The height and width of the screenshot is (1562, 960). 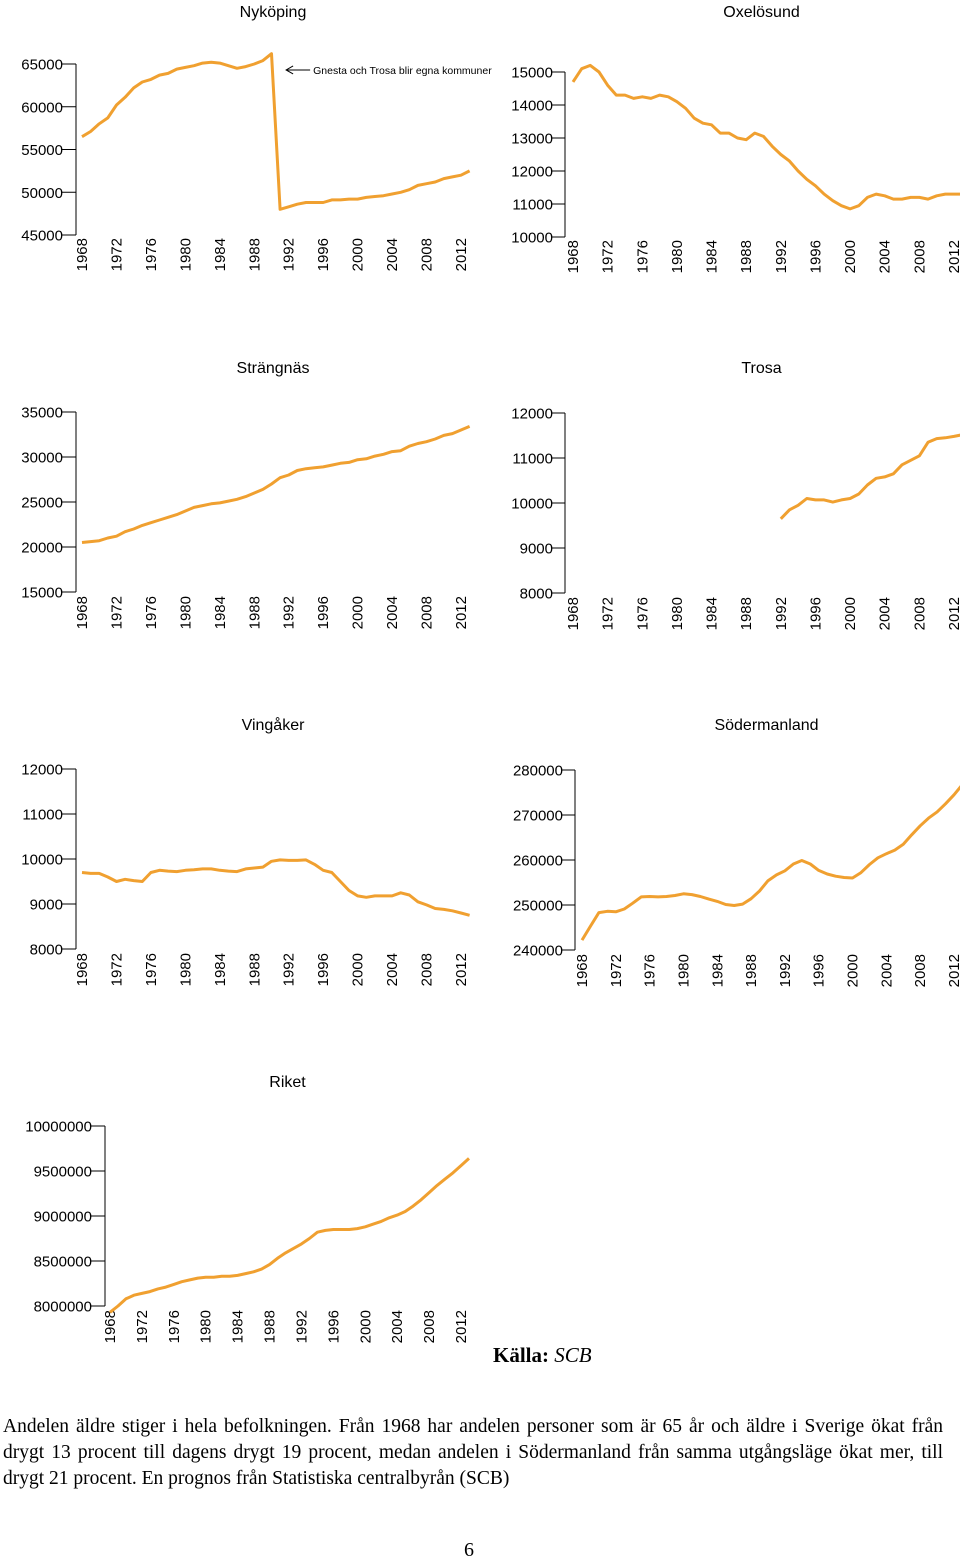 What do you see at coordinates (63, 1217) in the screenshot?
I see `y-tick-label: 9000000` at bounding box center [63, 1217].